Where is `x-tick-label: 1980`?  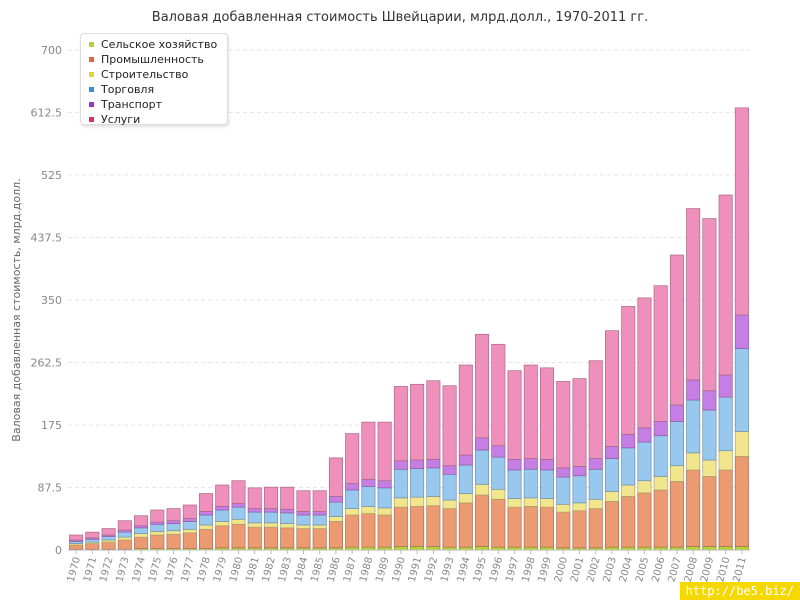 x-tick-label: 1980 is located at coordinates (236, 569).